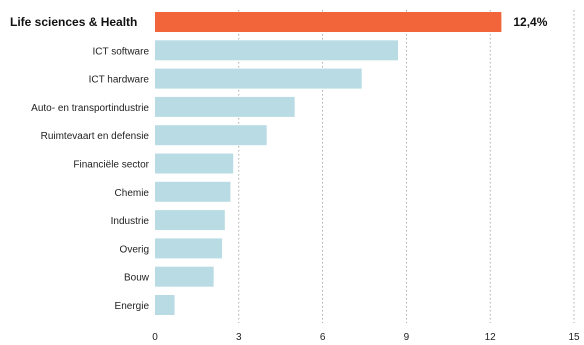 The width and height of the screenshot is (584, 345). Describe the element at coordinates (134, 249) in the screenshot. I see `category-label-8: Overig` at that location.